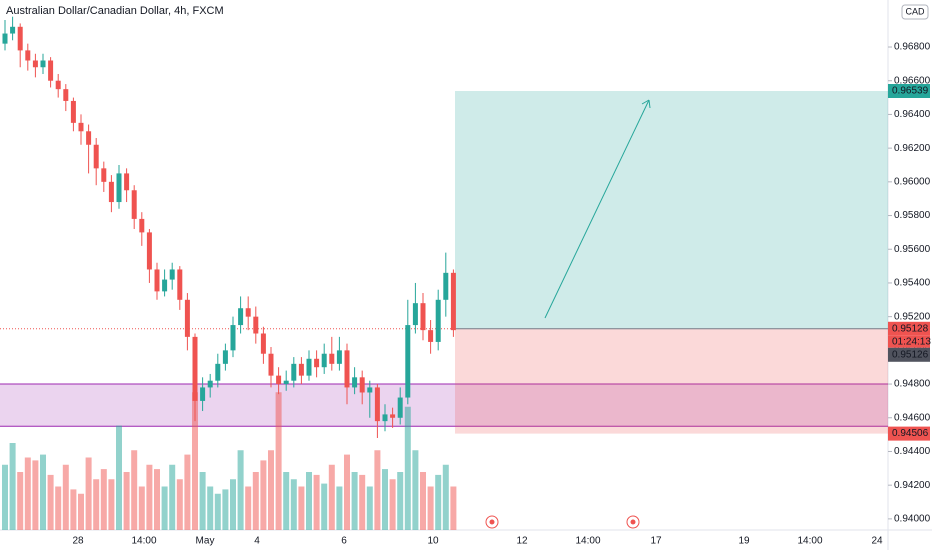  Describe the element at coordinates (597, 209) in the screenshot. I see `arrow` at that location.